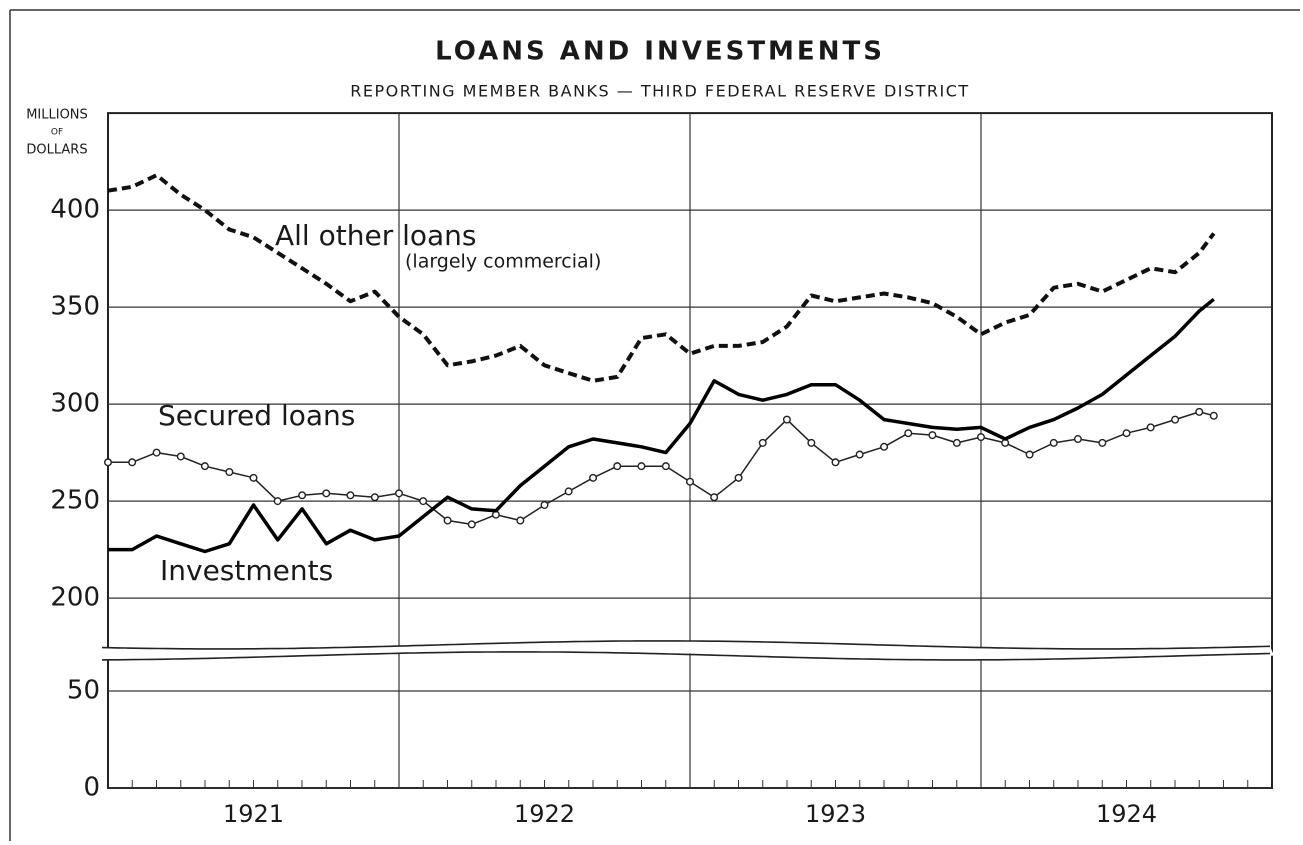 The width and height of the screenshot is (1303, 845). Describe the element at coordinates (503, 262) in the screenshot. I see `series-label-note: (largely commercial)` at that location.